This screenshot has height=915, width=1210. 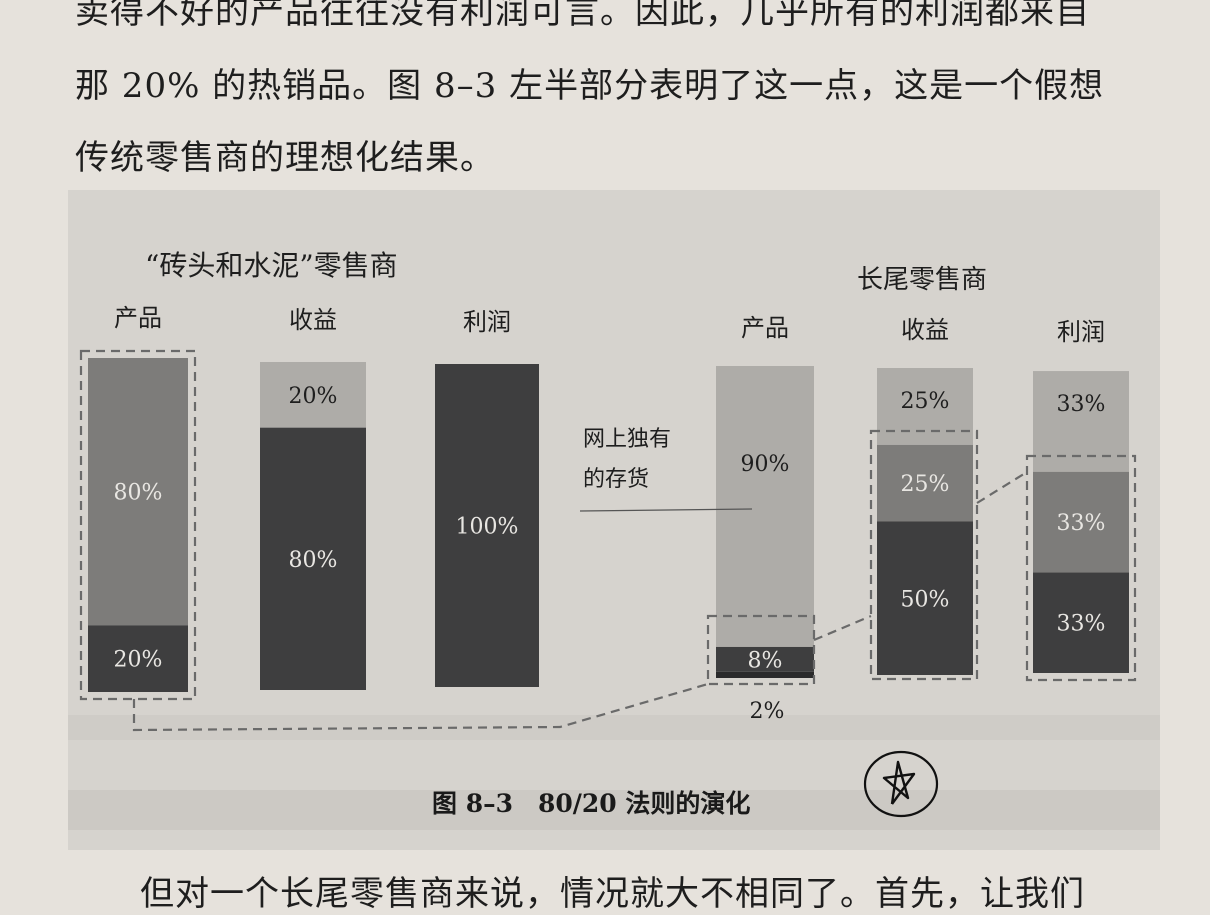 What do you see at coordinates (767, 711) in the screenshot?
I see `bar-data-label: 2%` at bounding box center [767, 711].